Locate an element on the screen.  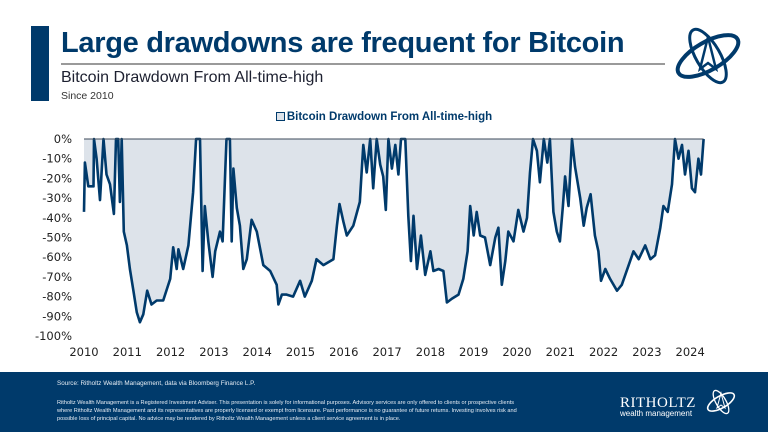
x-tick-label: 2010 is located at coordinates (83, 352).